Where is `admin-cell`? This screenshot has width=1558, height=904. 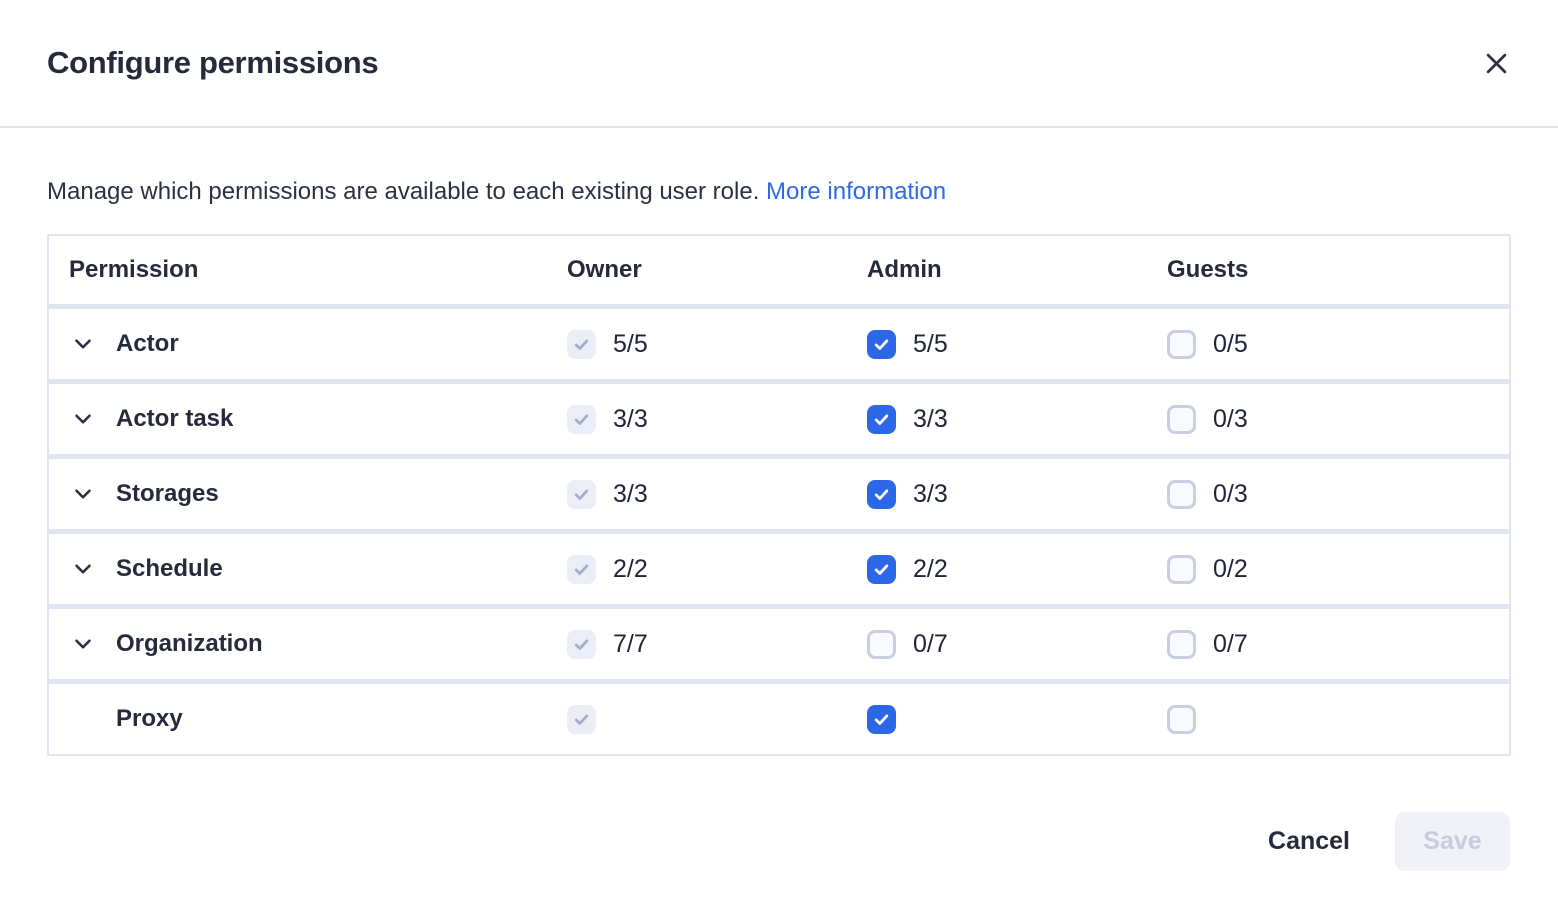 admin-cell is located at coordinates (1017, 719).